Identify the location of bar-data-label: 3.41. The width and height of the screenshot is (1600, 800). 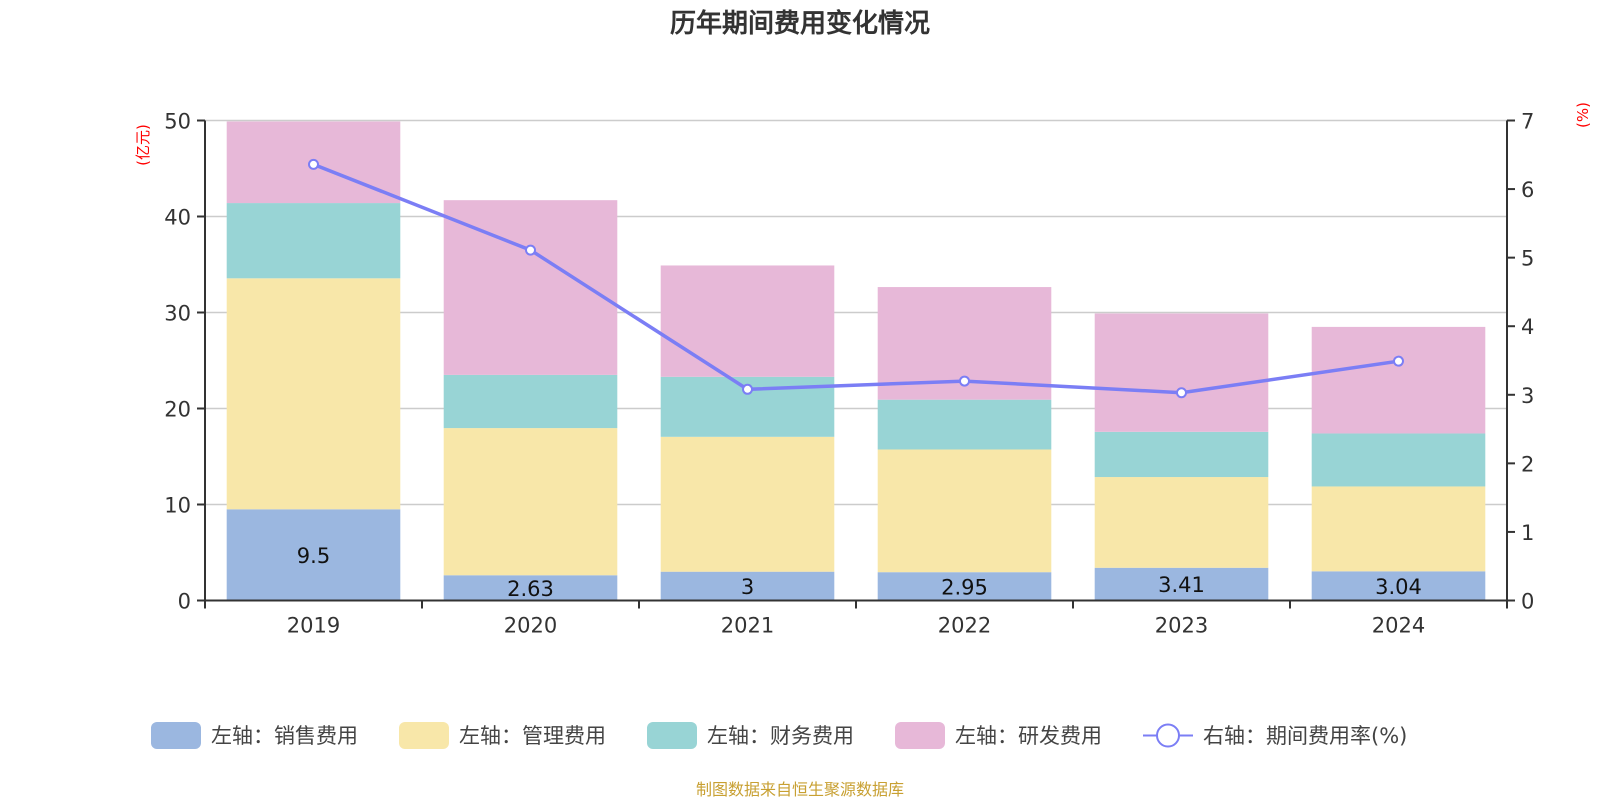
(1181, 585).